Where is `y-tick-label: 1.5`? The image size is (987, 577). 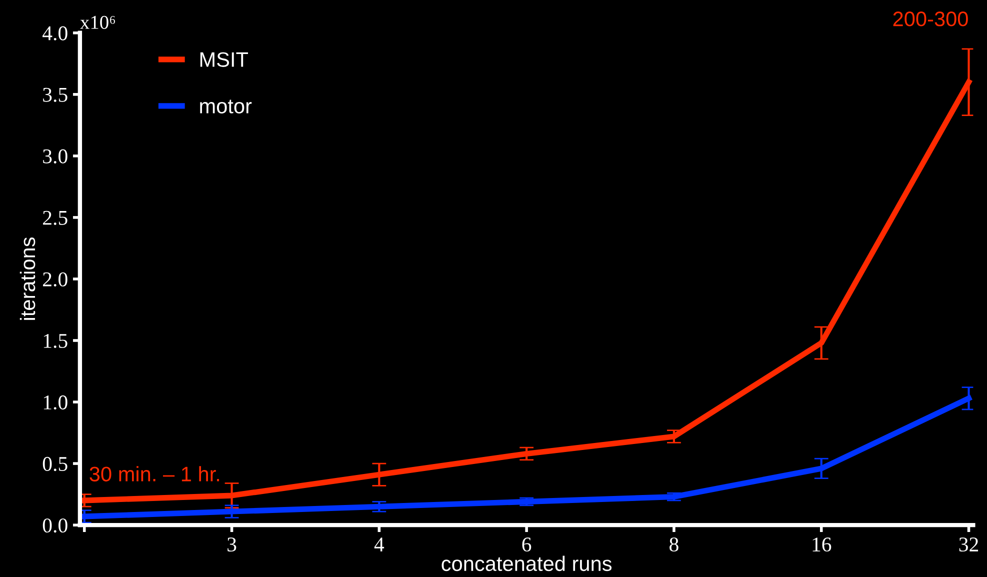 y-tick-label: 1.5 is located at coordinates (56, 341).